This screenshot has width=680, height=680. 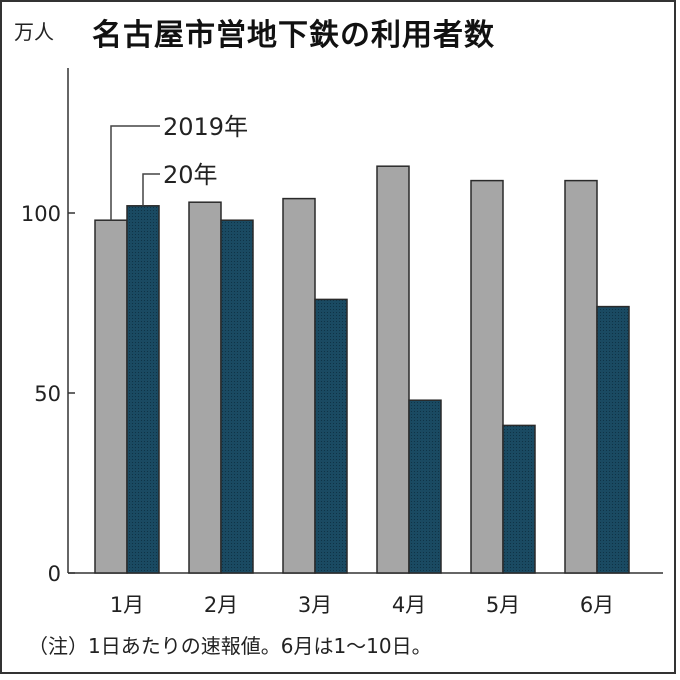 I want to click on x-tick-label: 1月, so click(x=127, y=605).